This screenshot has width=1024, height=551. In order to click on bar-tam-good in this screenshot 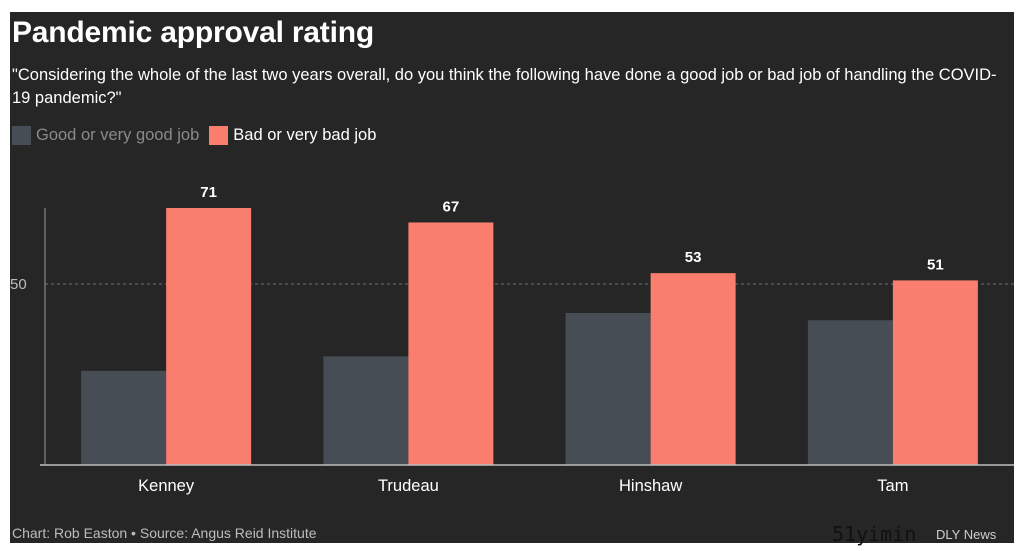, I will do `click(850, 392)`.